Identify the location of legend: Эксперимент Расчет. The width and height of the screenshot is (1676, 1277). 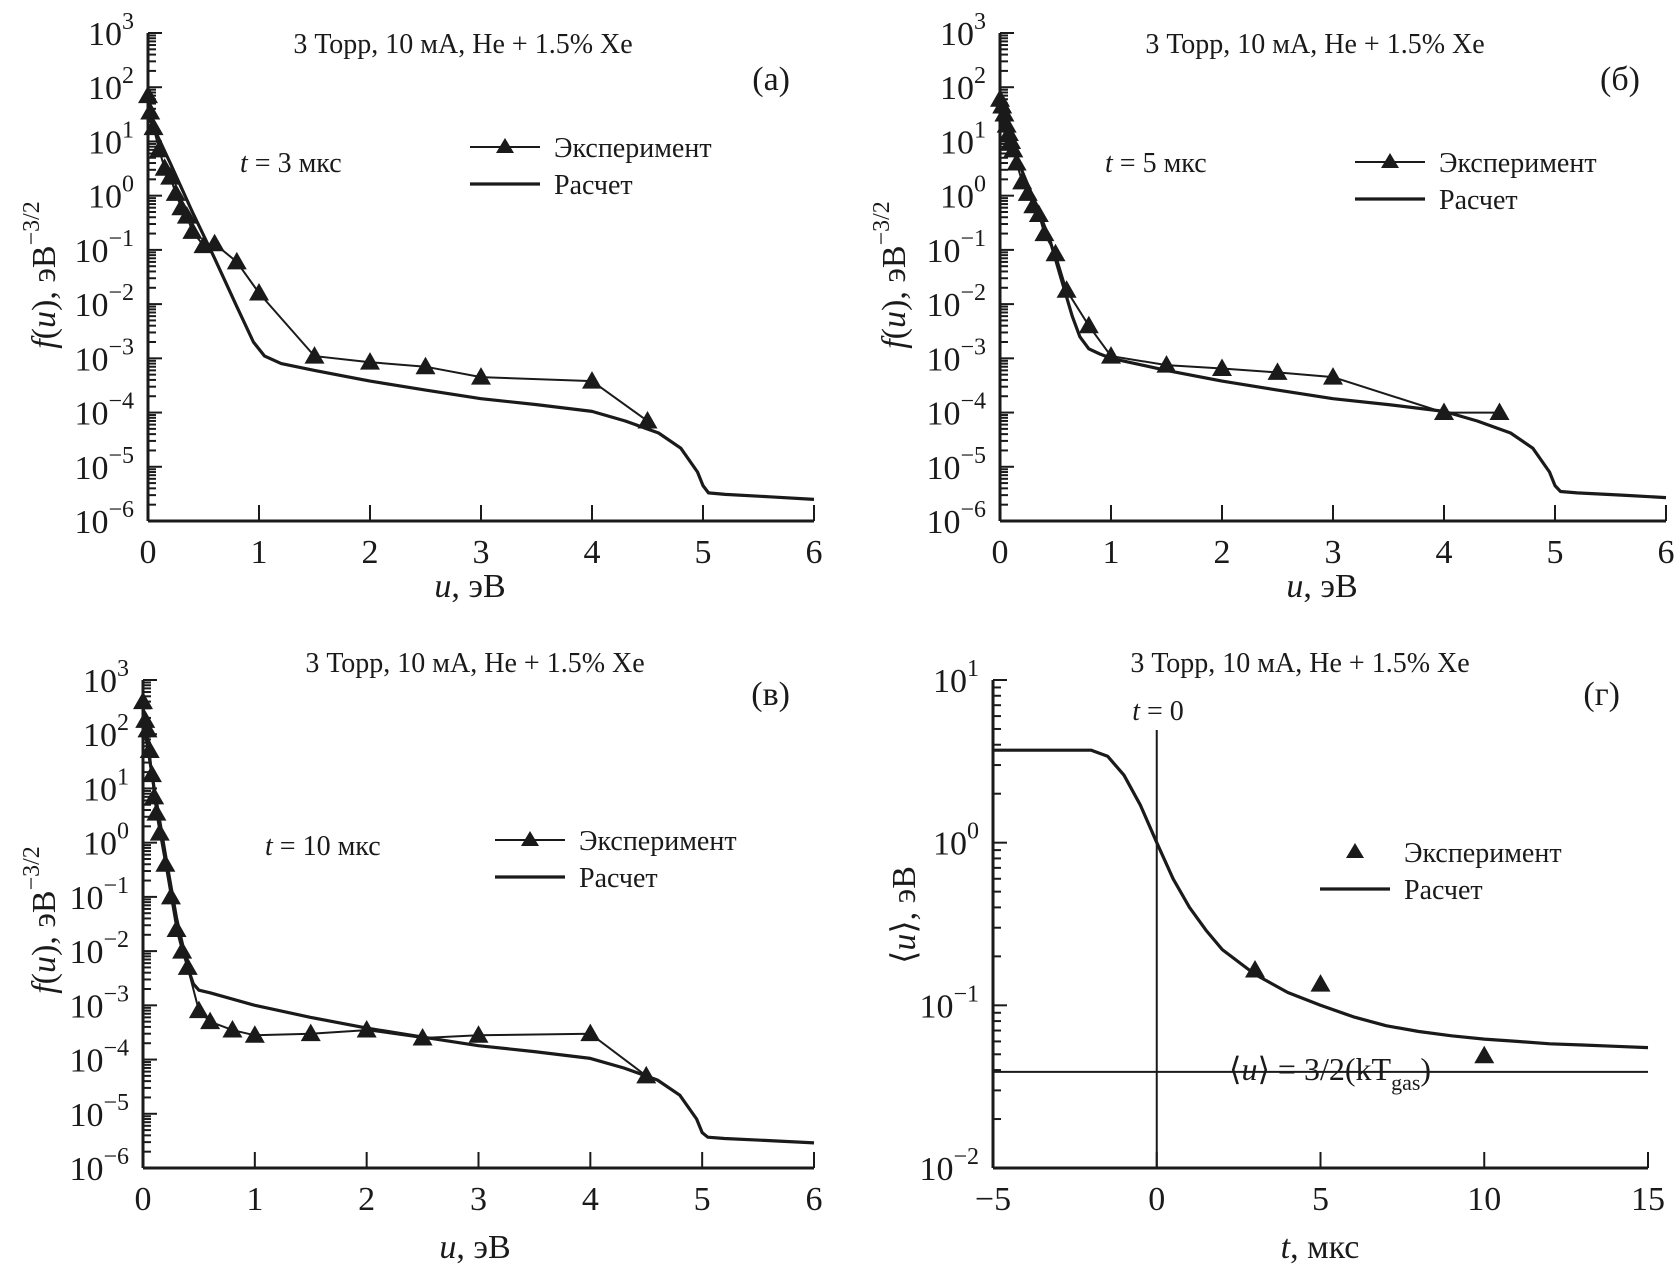
(616, 860).